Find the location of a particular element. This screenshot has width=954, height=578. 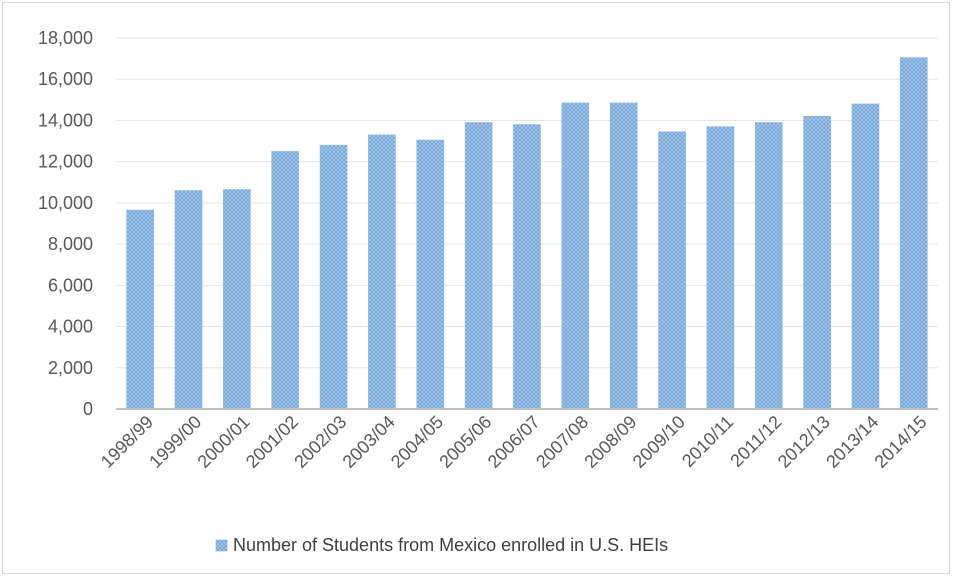

y-tick-label: 14,000 is located at coordinates (65, 120).